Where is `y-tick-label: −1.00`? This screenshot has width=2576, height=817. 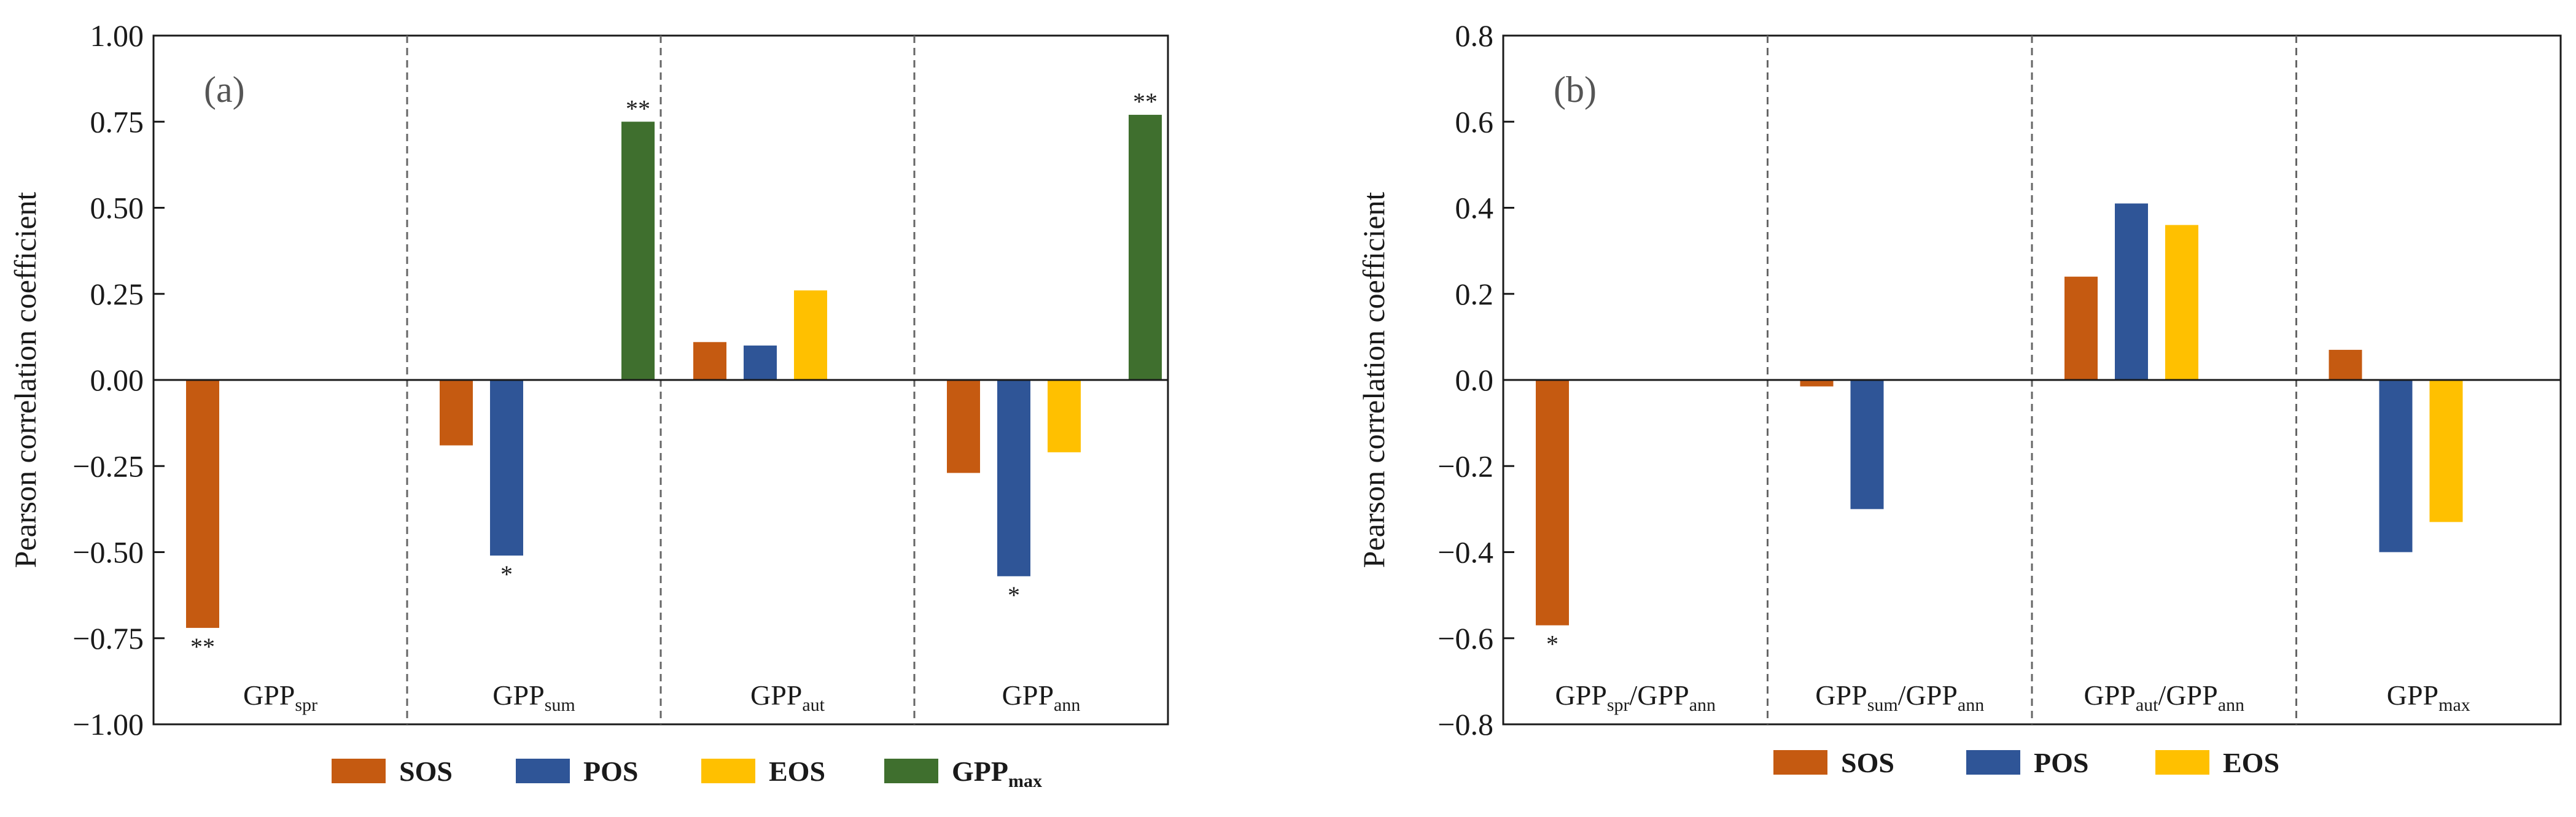 y-tick-label: −1.00 is located at coordinates (108, 724).